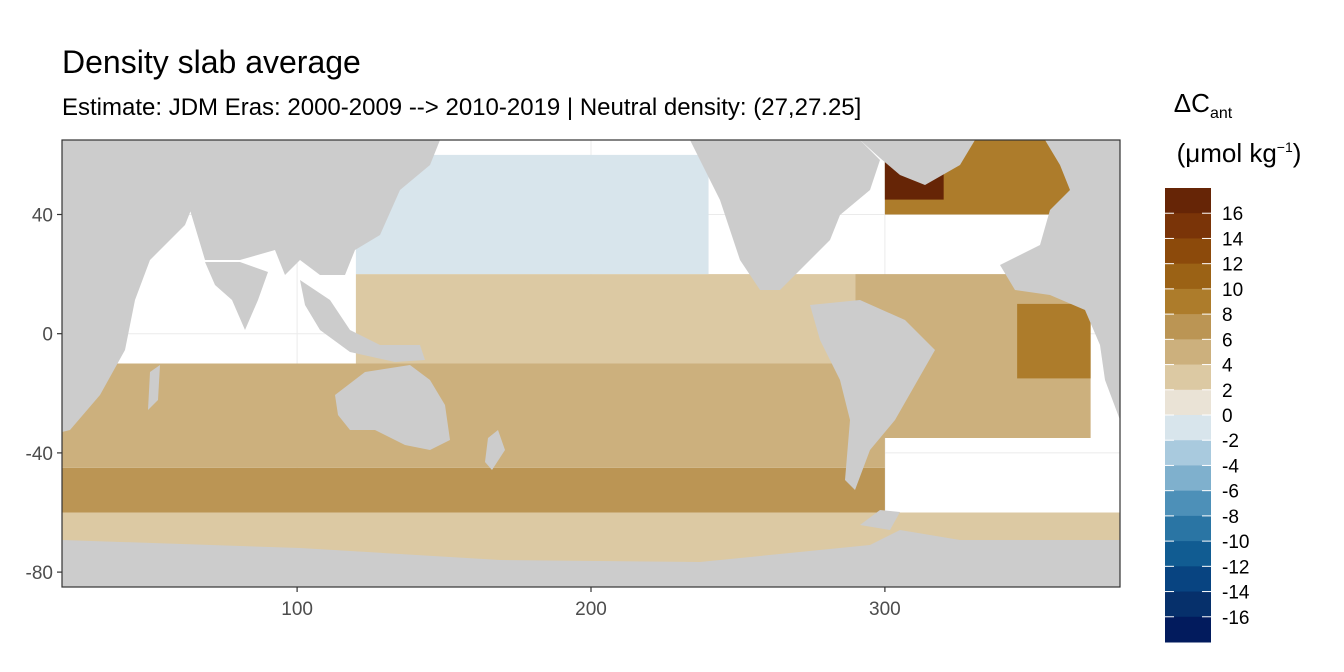 This screenshot has height=672, width=1344. What do you see at coordinates (1227, 315) in the screenshot?
I see `legend-label: 8` at bounding box center [1227, 315].